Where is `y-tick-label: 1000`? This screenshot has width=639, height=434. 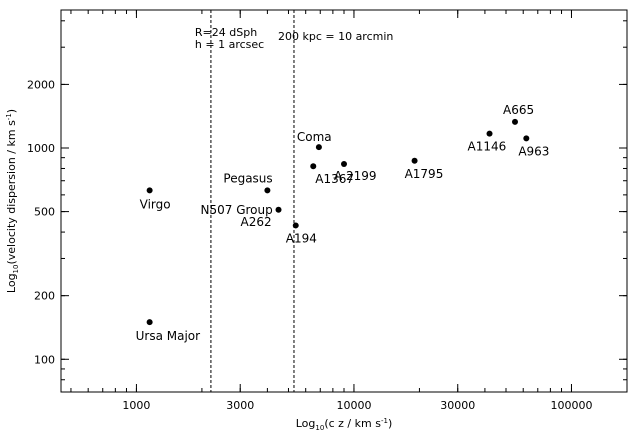 y-tick-label: 1000 is located at coordinates (41, 148).